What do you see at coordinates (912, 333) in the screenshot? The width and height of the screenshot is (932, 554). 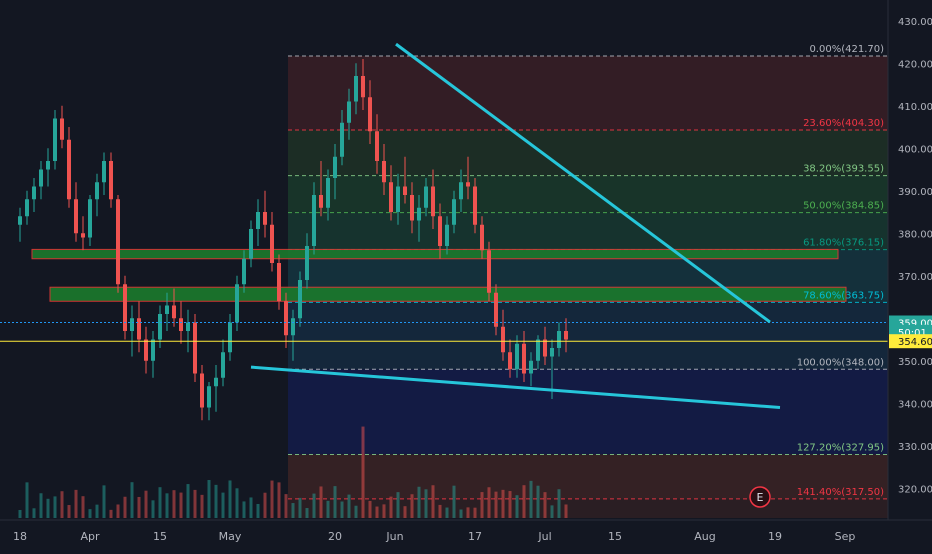 I see `price-label: 50:01` at bounding box center [912, 333].